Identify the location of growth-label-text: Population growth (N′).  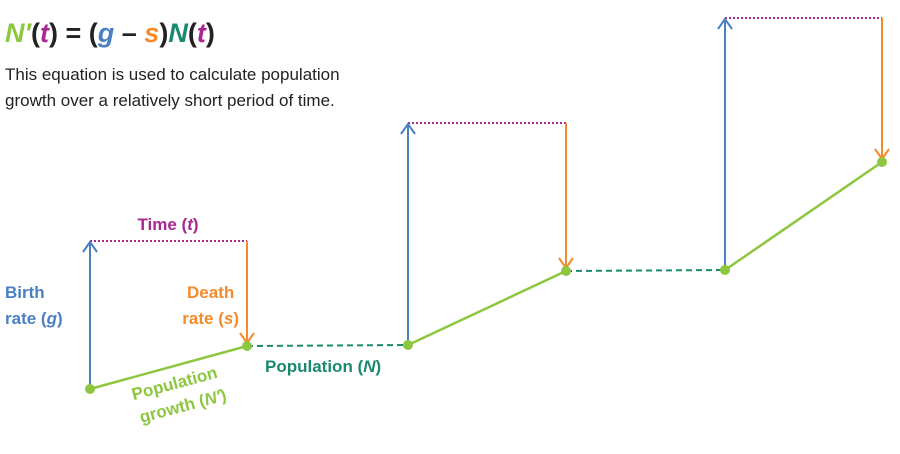
(180, 394).